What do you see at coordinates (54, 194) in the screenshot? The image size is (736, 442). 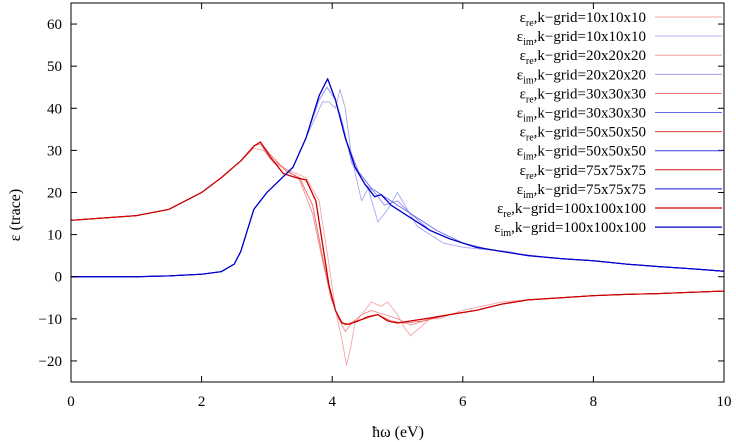 I see `y-tick-label: 20` at bounding box center [54, 194].